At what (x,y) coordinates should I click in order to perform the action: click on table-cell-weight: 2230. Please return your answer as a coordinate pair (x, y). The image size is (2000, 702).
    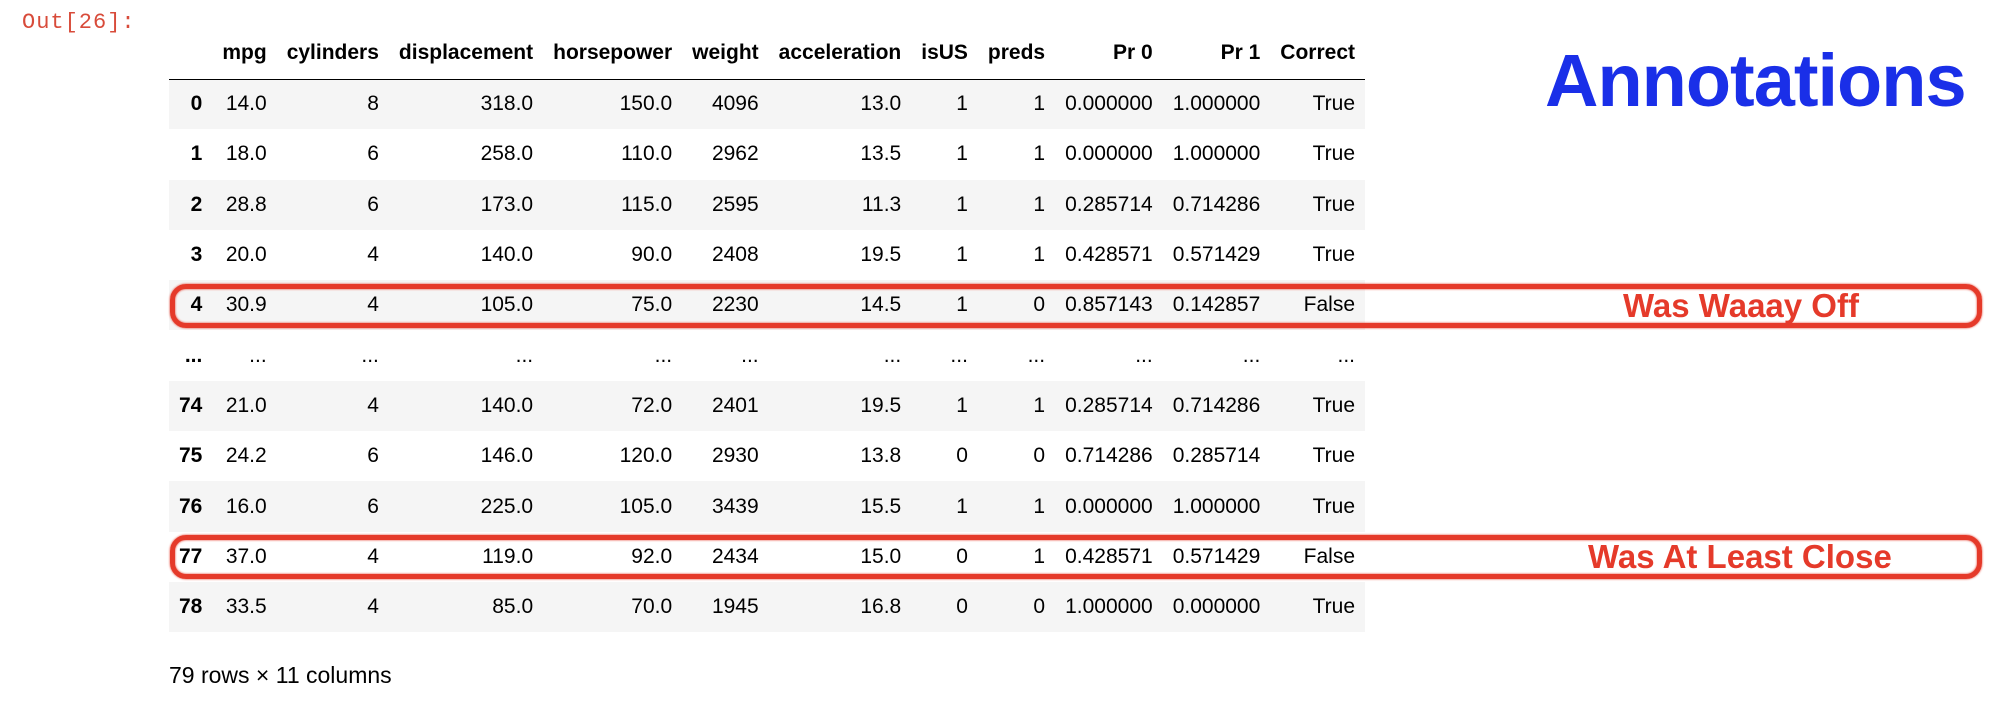
    Looking at the image, I should click on (735, 305).